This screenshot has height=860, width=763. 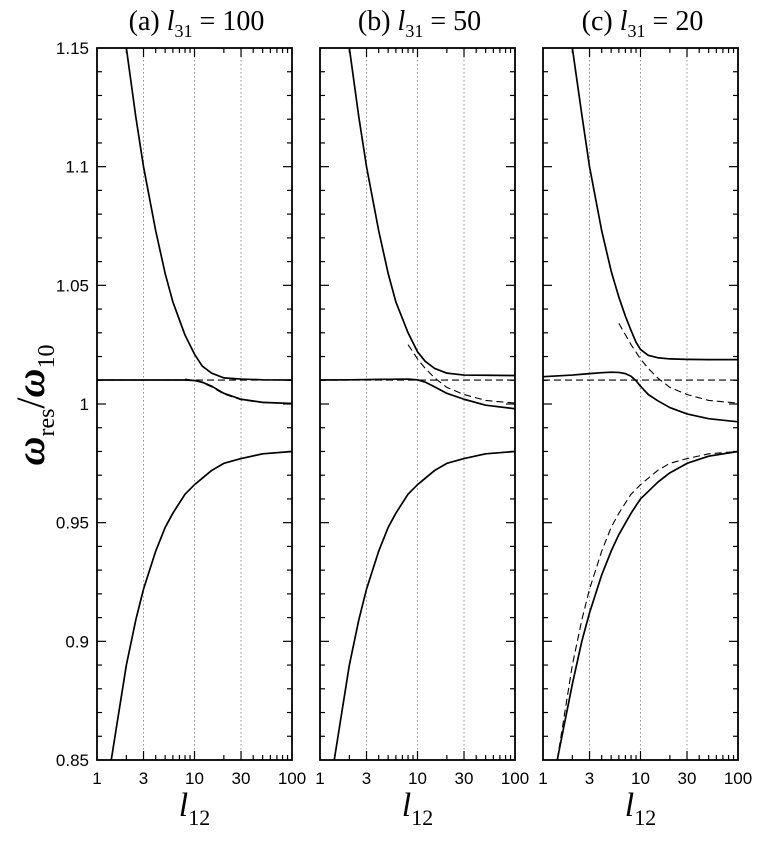 I want to click on y-label-omega-res: ω, so click(x=30, y=451).